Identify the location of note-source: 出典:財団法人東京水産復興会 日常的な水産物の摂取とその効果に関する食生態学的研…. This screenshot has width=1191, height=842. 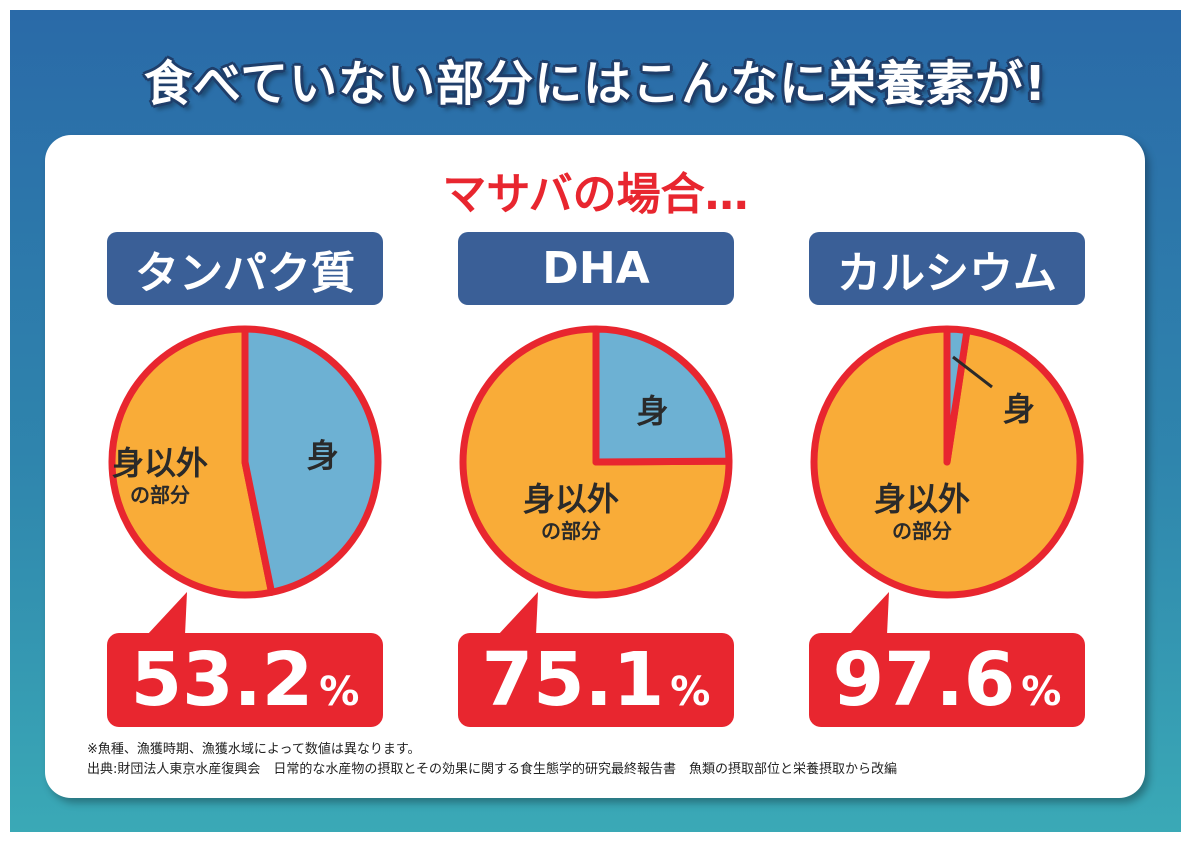
(492, 769).